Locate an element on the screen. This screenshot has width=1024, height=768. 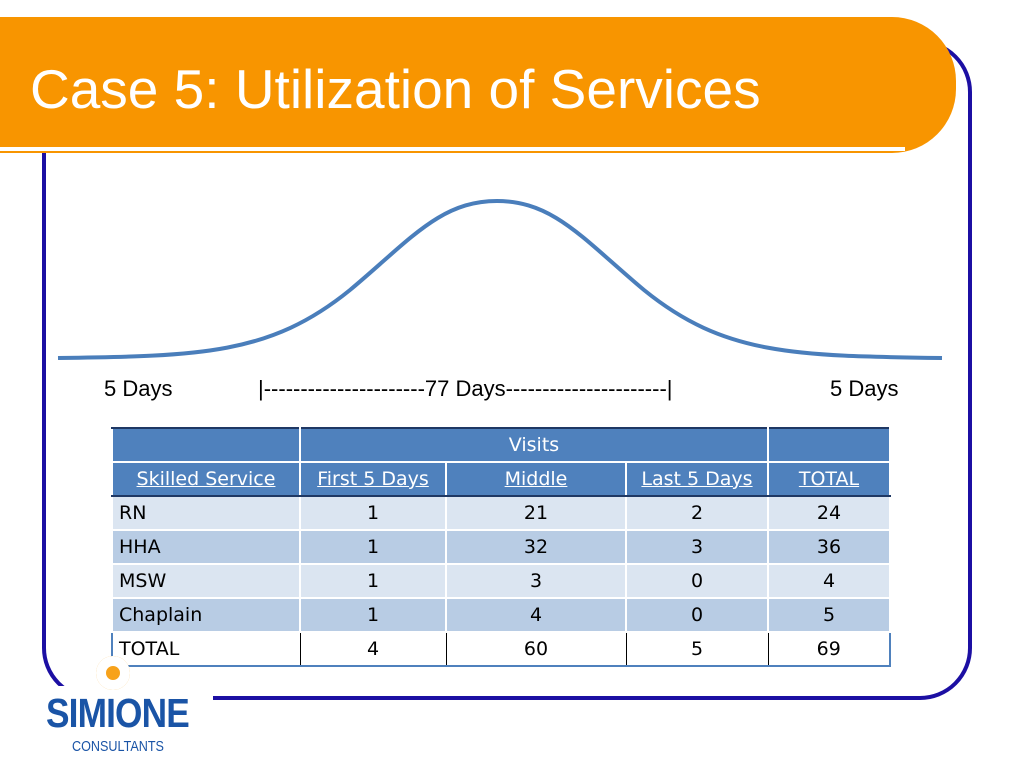
table-cell: TOTAL is located at coordinates (206, 649).